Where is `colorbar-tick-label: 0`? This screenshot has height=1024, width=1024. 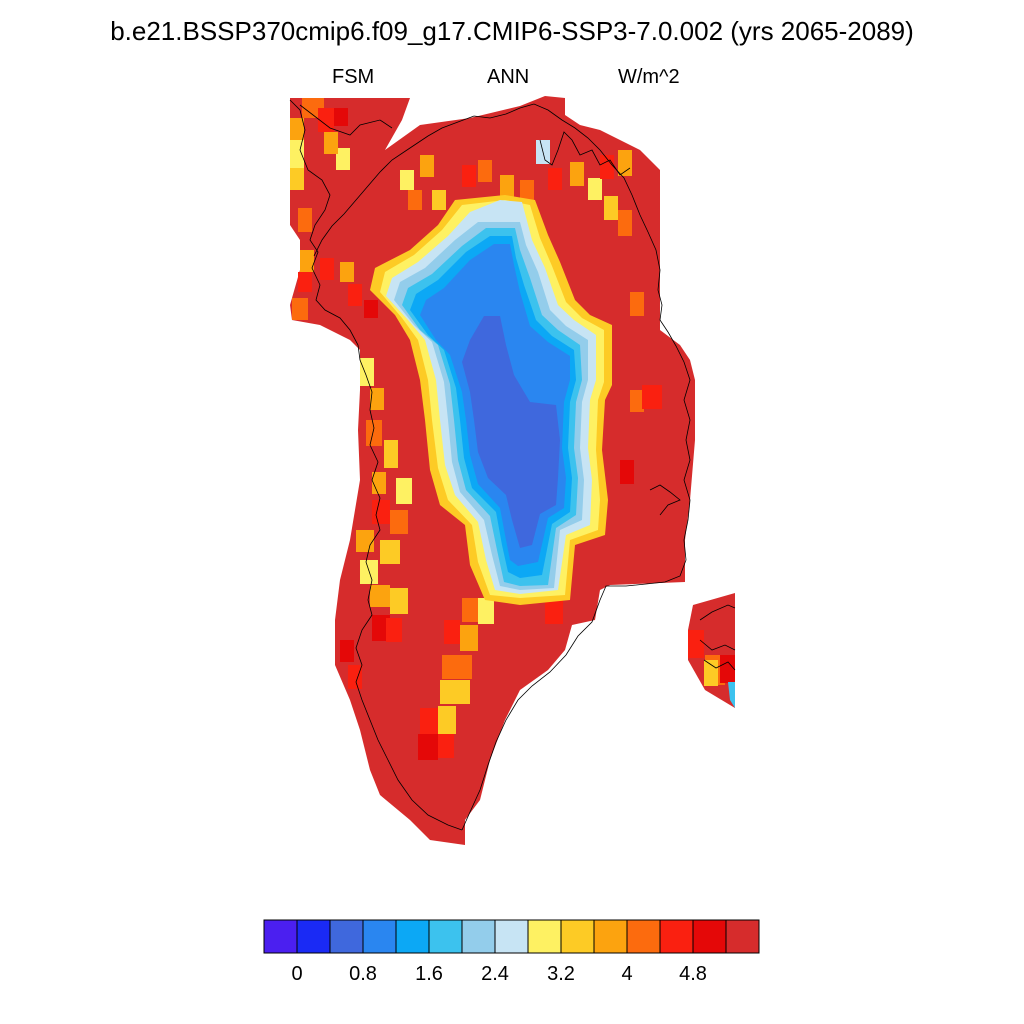
colorbar-tick-label: 0 is located at coordinates (296, 974).